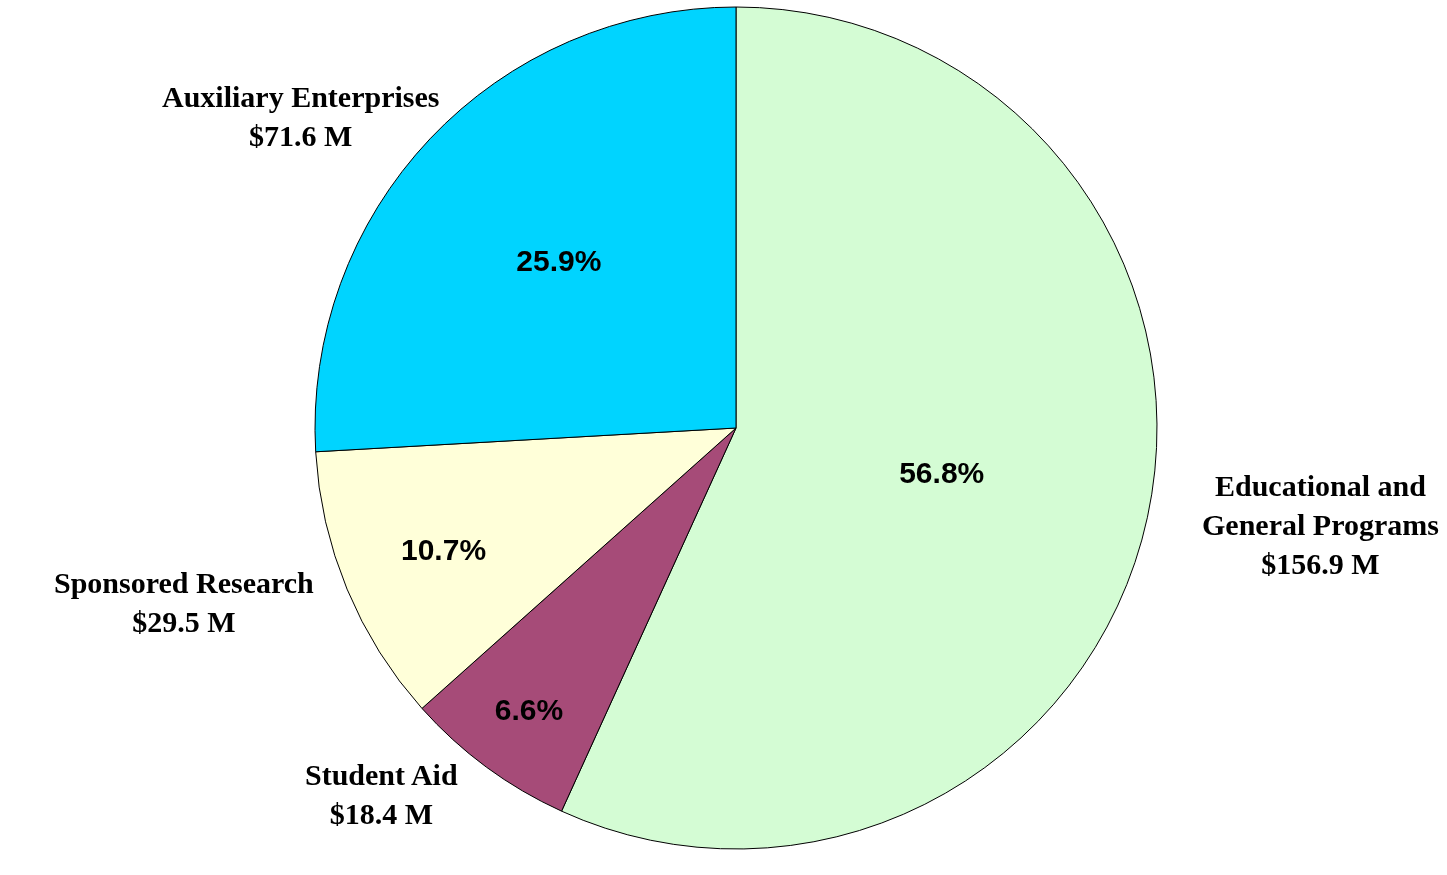 The image size is (1447, 875). Describe the element at coordinates (184, 621) in the screenshot. I see `text: $29.5 M` at that location.